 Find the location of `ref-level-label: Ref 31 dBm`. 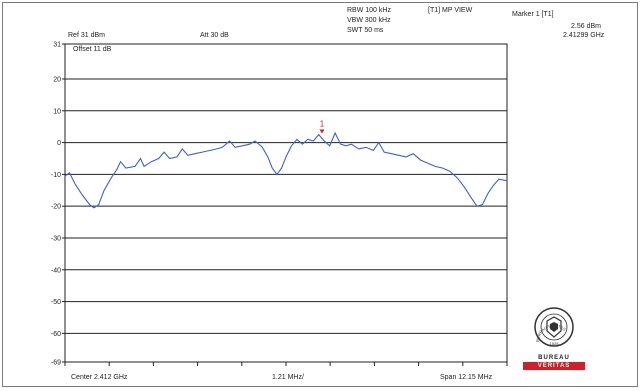

ref-level-label: Ref 31 dBm is located at coordinates (86, 35).